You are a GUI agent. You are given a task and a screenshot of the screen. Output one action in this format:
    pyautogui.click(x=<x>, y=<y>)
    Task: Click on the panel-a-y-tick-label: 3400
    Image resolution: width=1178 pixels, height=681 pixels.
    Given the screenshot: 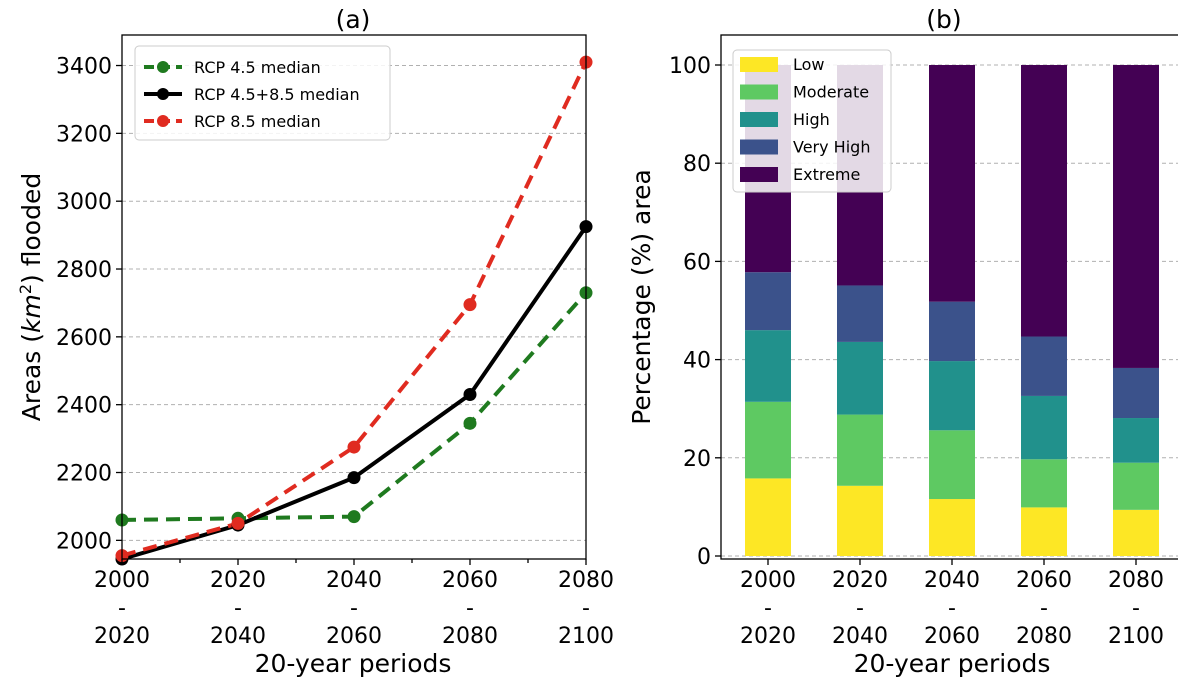 What is the action you would take?
    pyautogui.click(x=84, y=67)
    